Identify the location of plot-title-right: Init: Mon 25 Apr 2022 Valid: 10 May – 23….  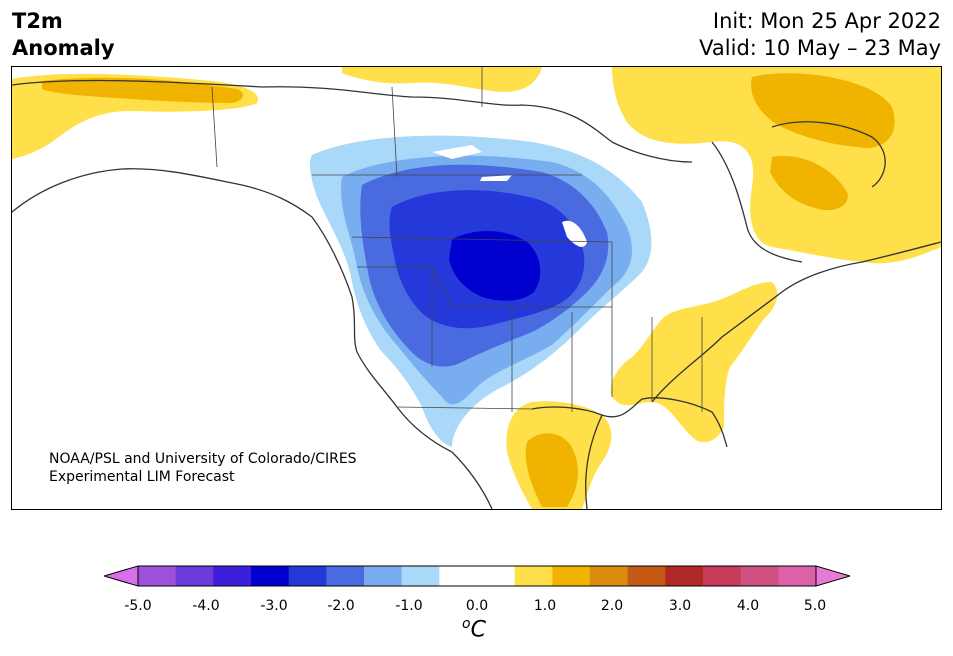
(820, 35).